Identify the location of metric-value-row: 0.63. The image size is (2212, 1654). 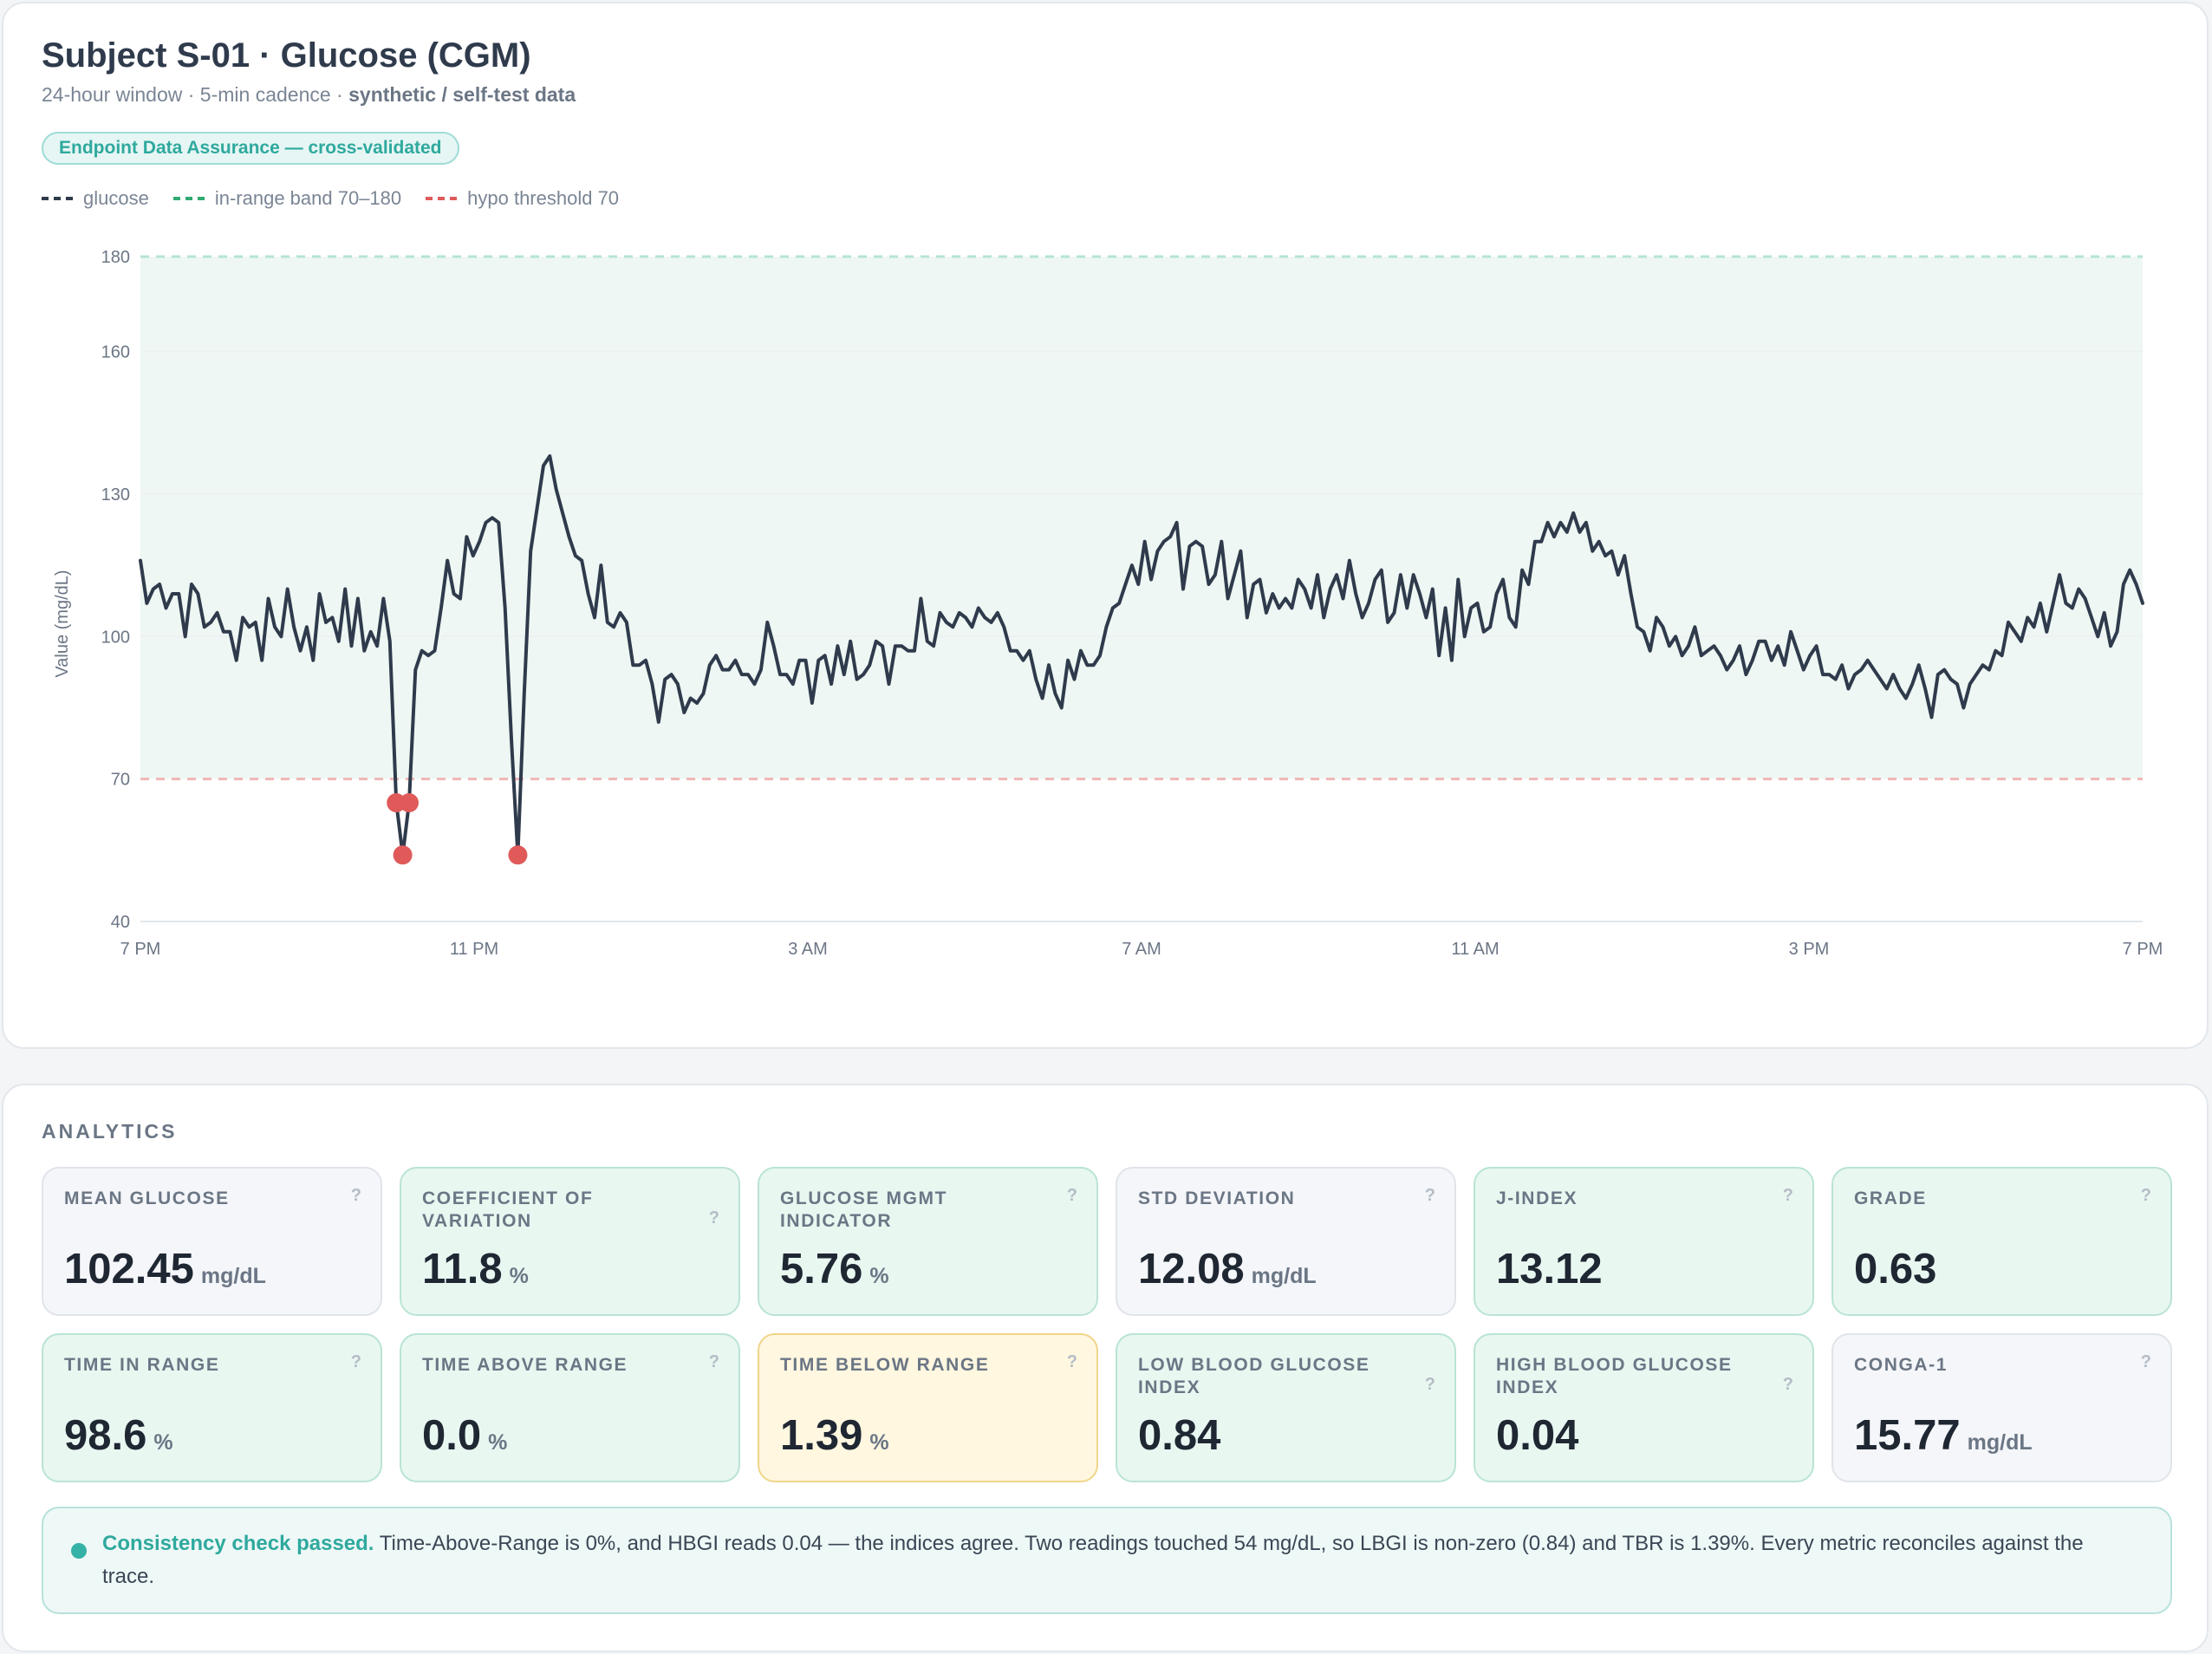
(1895, 1269).